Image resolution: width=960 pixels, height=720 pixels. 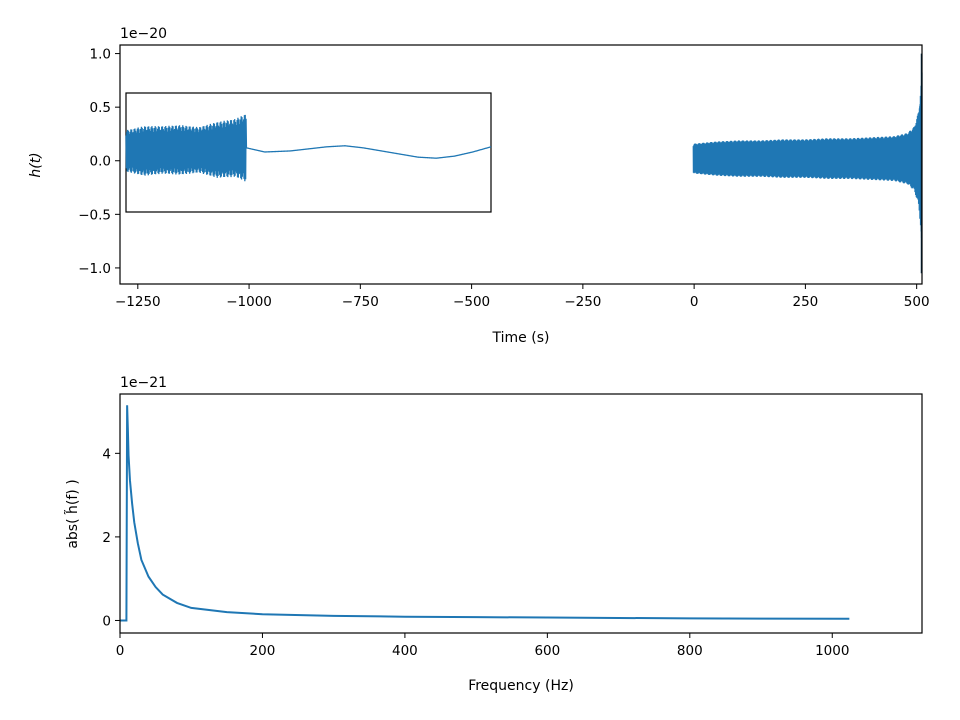 I want to click on x-tick-label: 500, so click(x=917, y=302).